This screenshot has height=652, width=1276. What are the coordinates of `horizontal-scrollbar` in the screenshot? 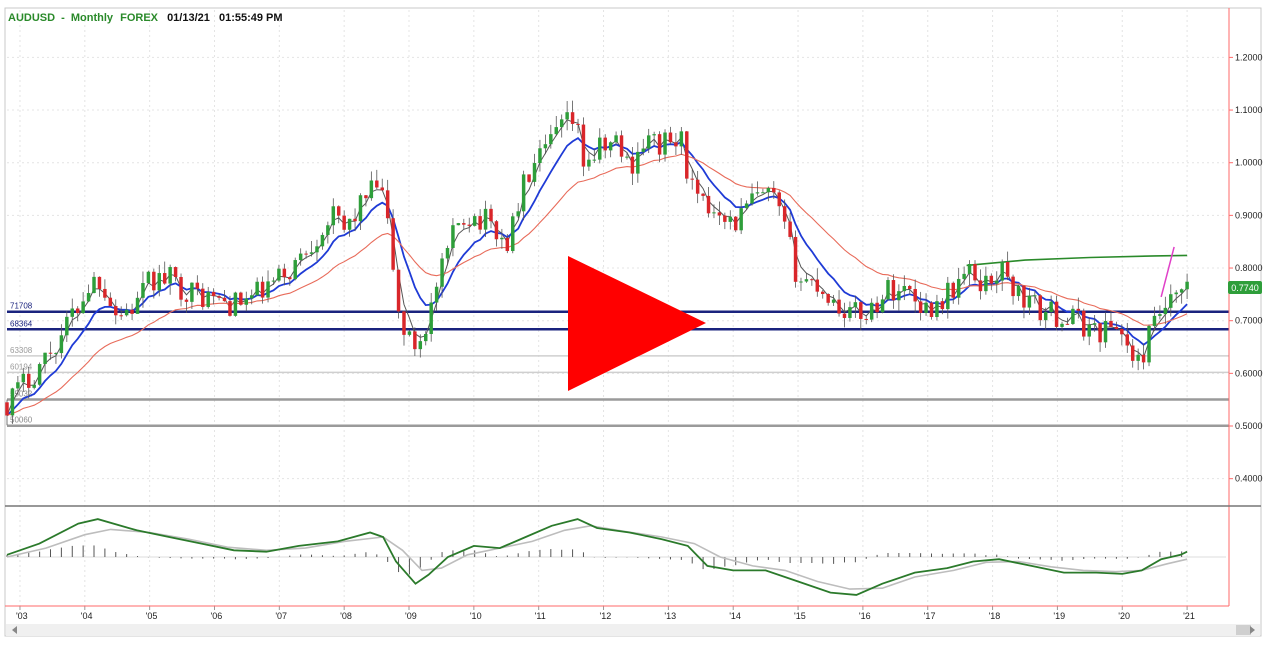 It's located at (633, 630).